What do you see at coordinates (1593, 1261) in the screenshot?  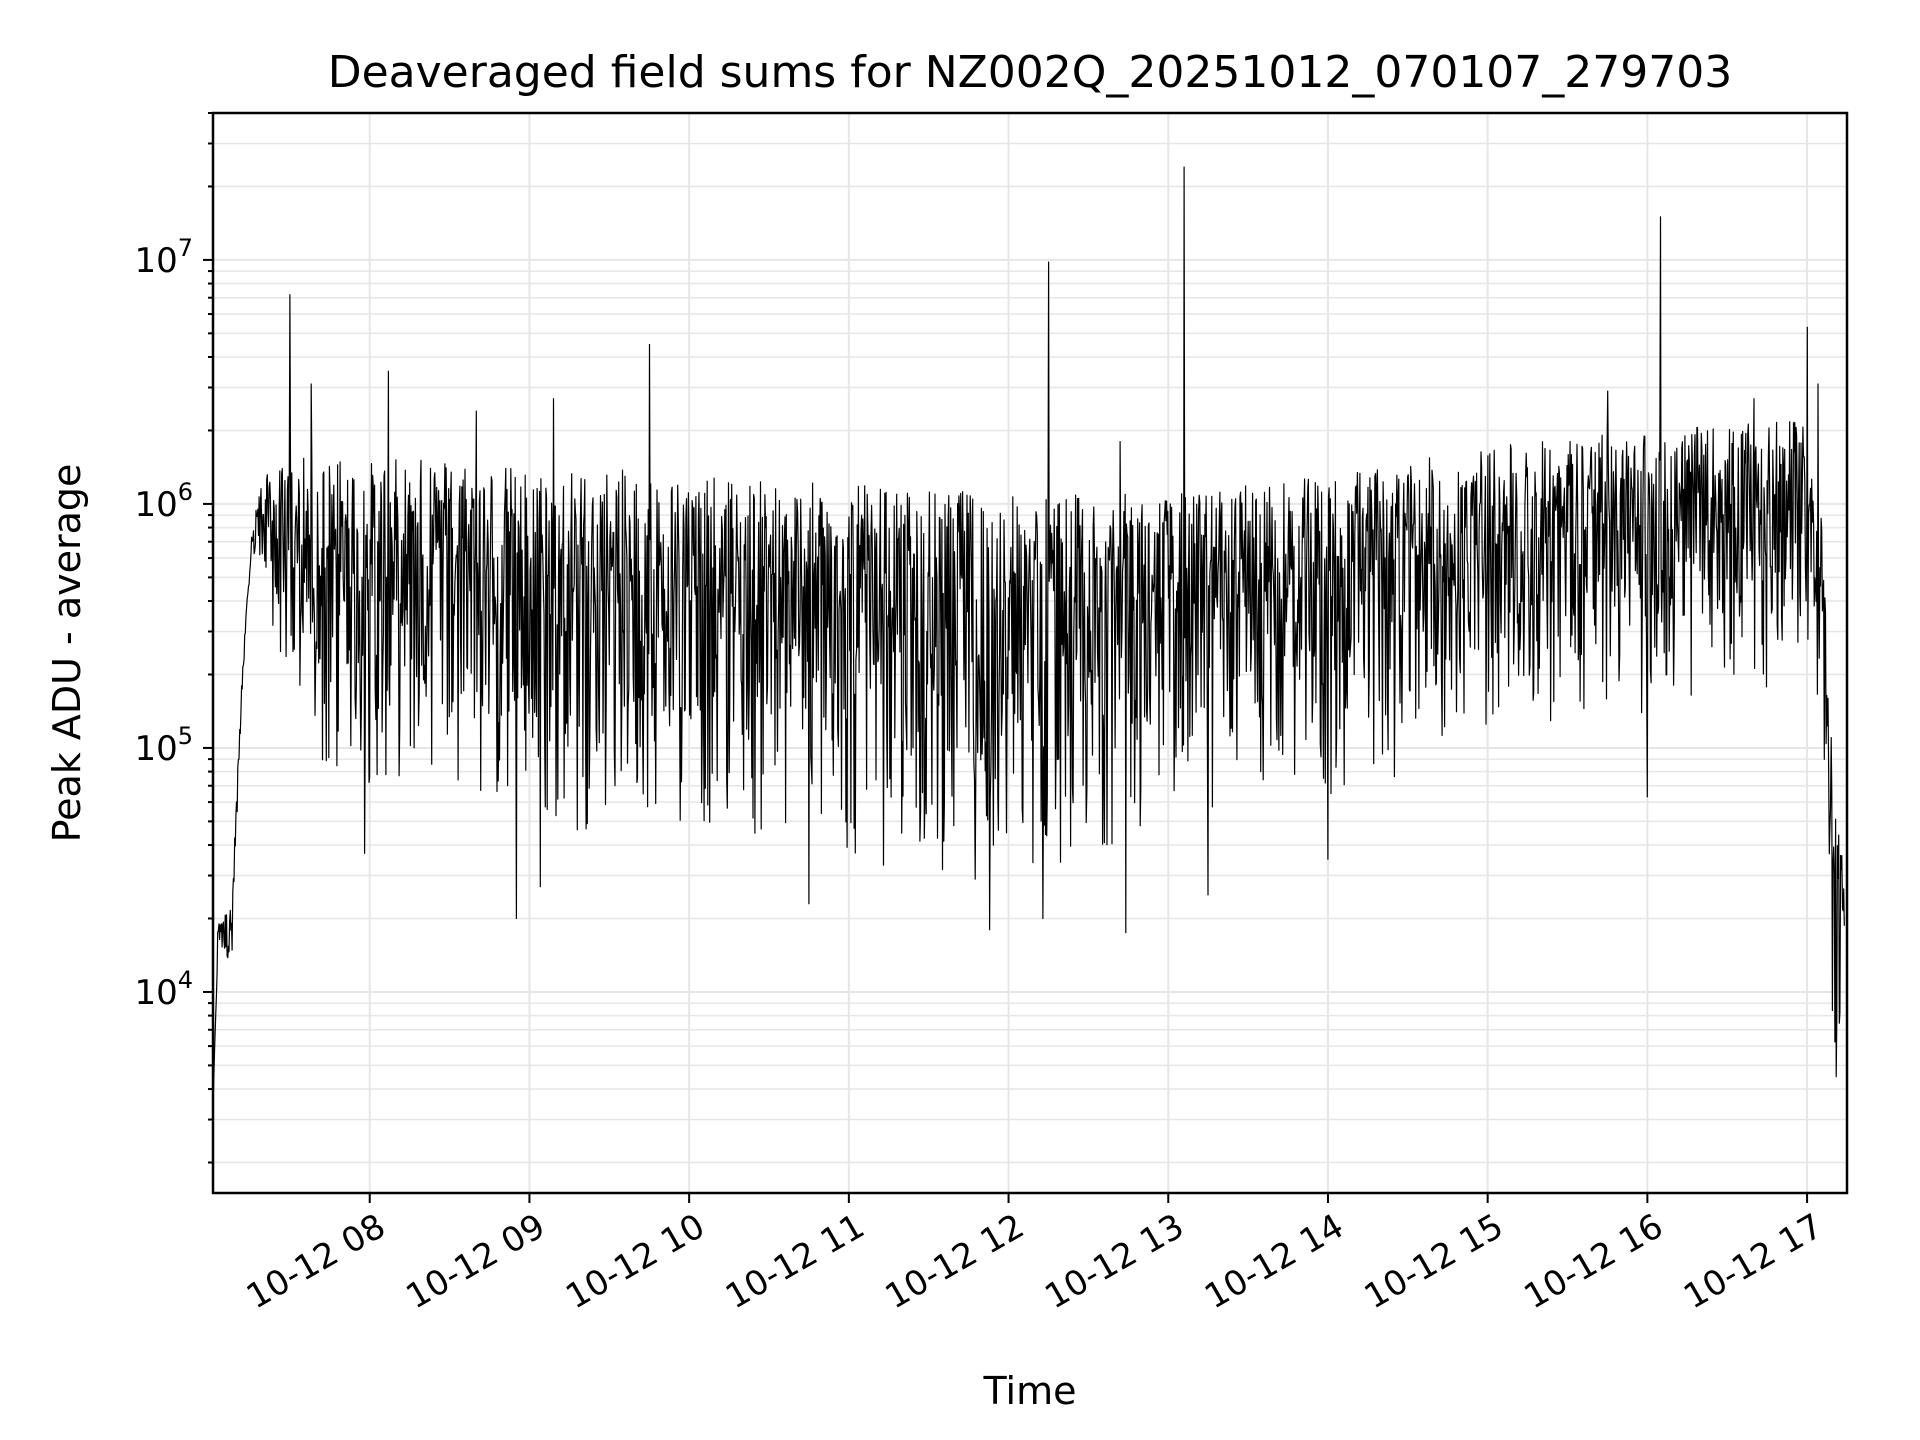 I see `x-tick-label: 10-12 16` at bounding box center [1593, 1261].